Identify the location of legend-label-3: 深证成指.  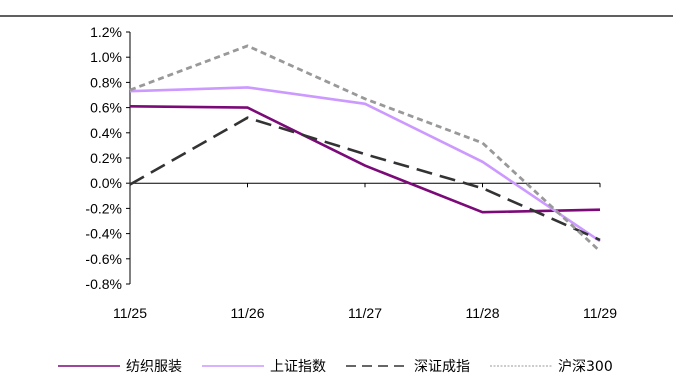
(442, 367).